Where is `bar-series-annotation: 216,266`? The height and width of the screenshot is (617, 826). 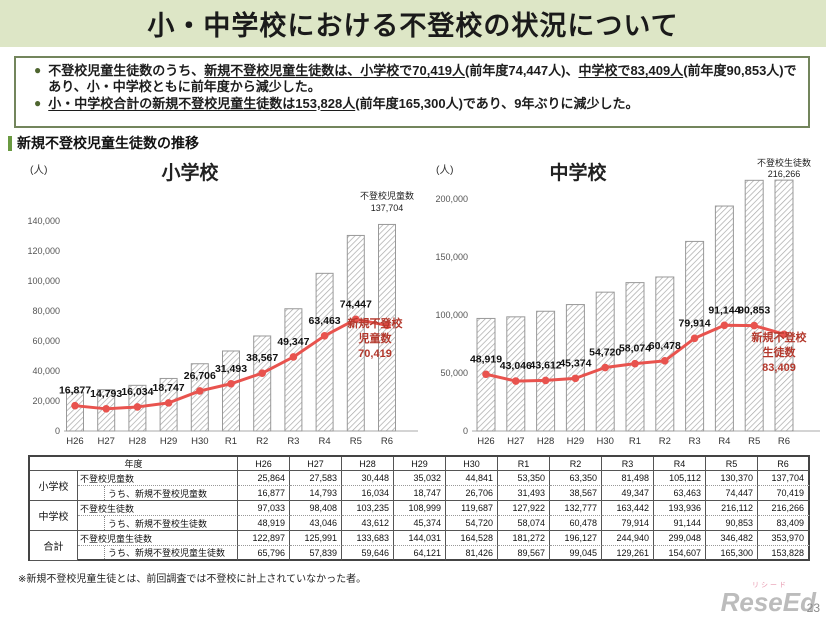 bar-series-annotation: 216,266 is located at coordinates (784, 174).